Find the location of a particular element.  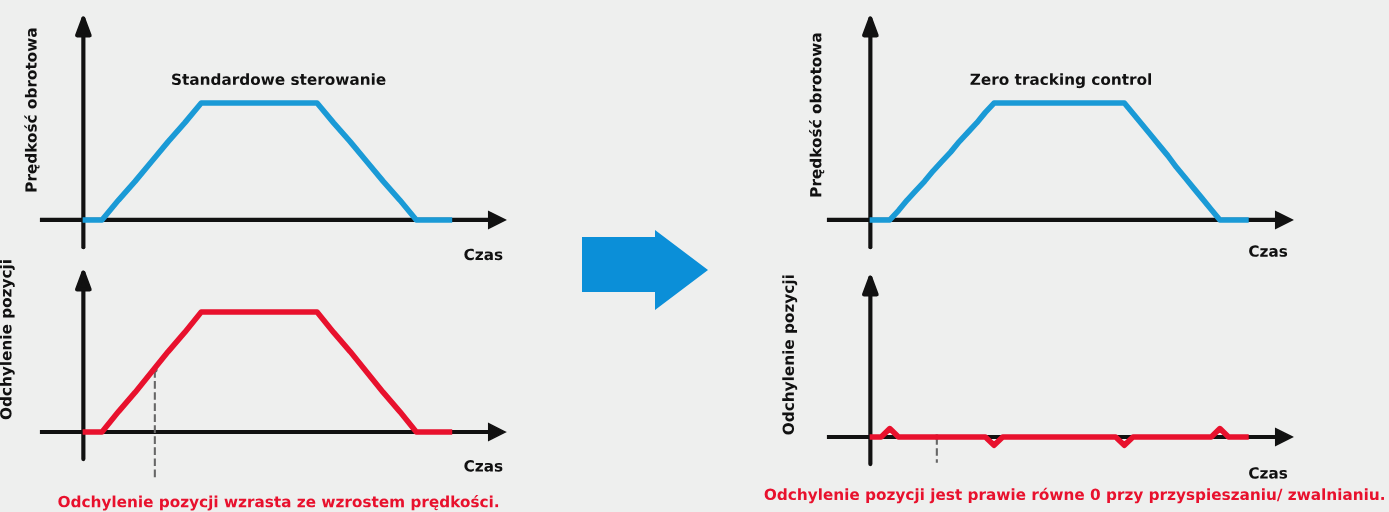

text: Odchylenie pozycji wzrasta ze wzrostem prędkości. is located at coordinates (278, 502).